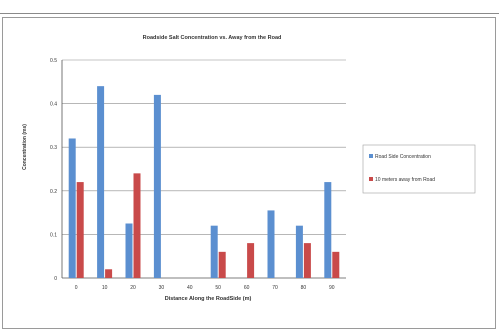 This screenshot has height=332, width=499. I want to click on legend-label: 10 meters away from Road, so click(405, 180).